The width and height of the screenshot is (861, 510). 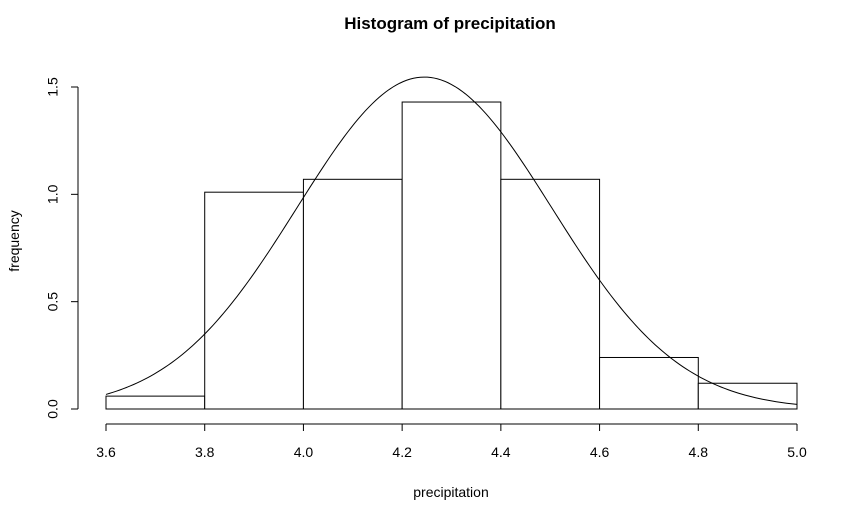 What do you see at coordinates (402, 452) in the screenshot?
I see `x-tick-label: 4.2` at bounding box center [402, 452].